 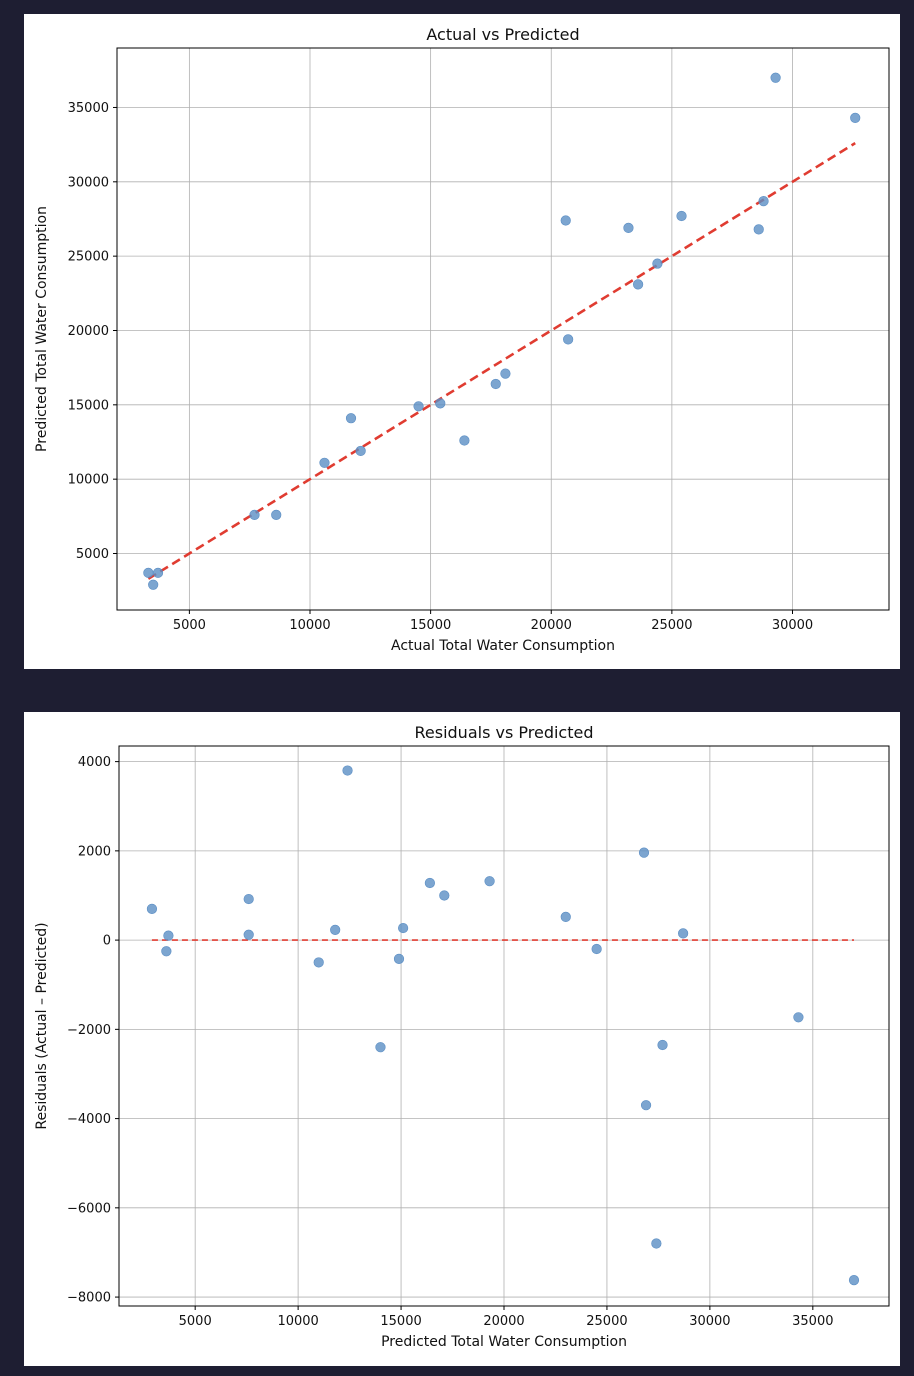 I want to click on y-tick-label: 30000, so click(x=88, y=182).